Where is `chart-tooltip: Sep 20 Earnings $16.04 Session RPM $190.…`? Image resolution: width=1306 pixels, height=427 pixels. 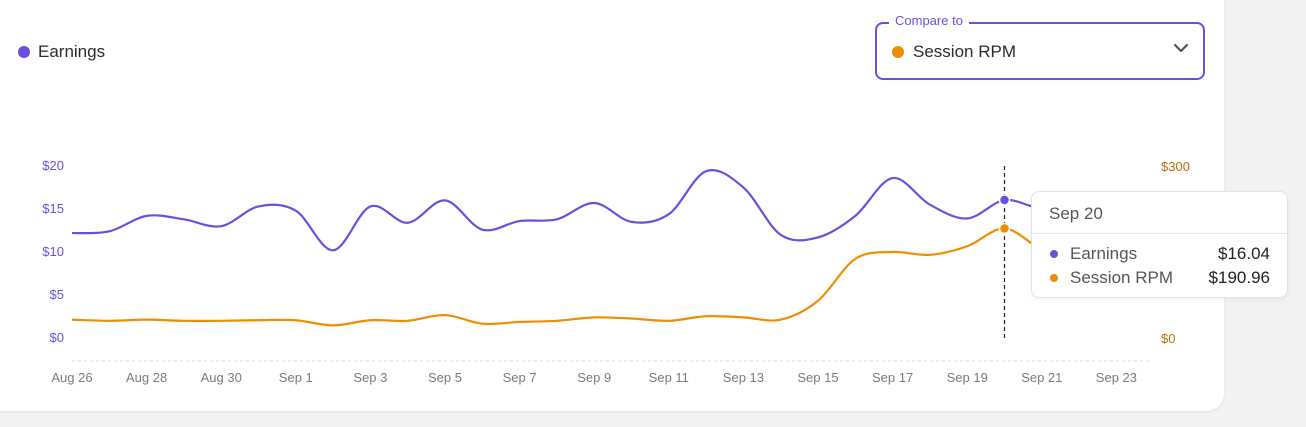 chart-tooltip: Sep 20 Earnings $16.04 Session RPM $190.… is located at coordinates (1159, 244).